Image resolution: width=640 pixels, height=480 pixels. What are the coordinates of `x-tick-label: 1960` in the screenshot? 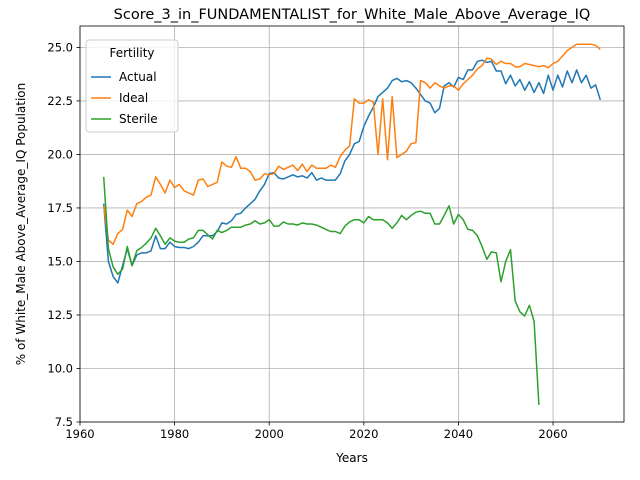 It's located at (79, 434).